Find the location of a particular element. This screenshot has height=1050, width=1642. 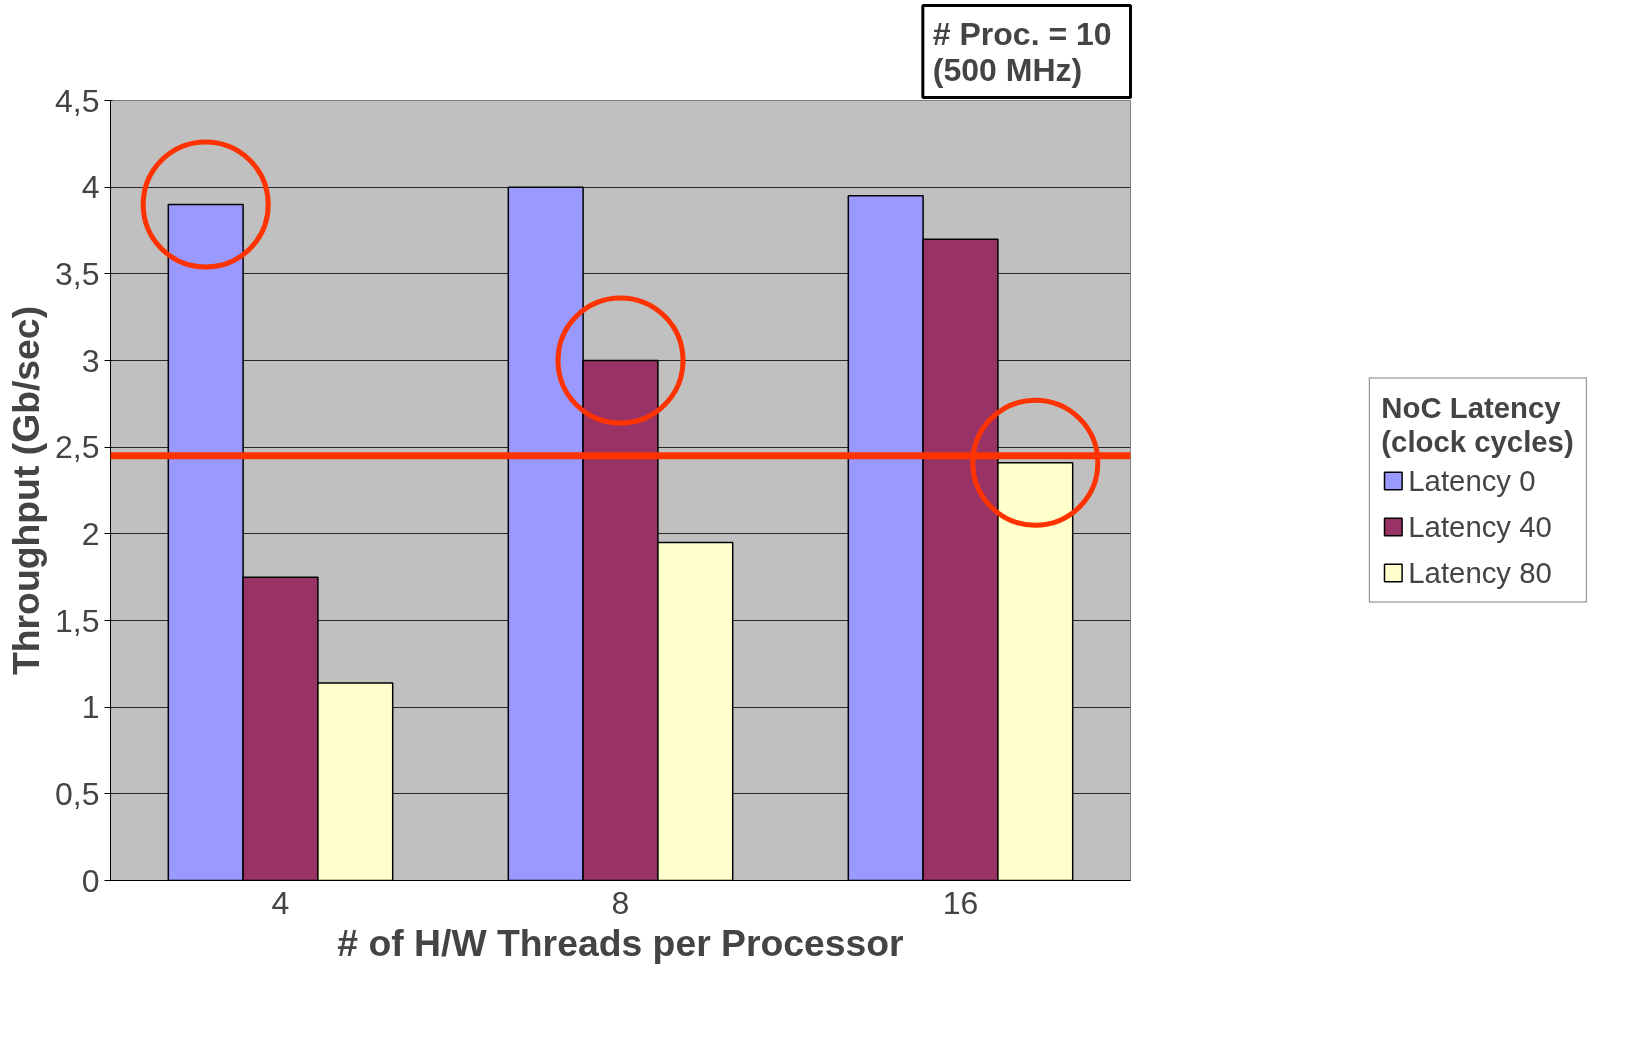

legend-label: Latency 40 is located at coordinates (1480, 526).